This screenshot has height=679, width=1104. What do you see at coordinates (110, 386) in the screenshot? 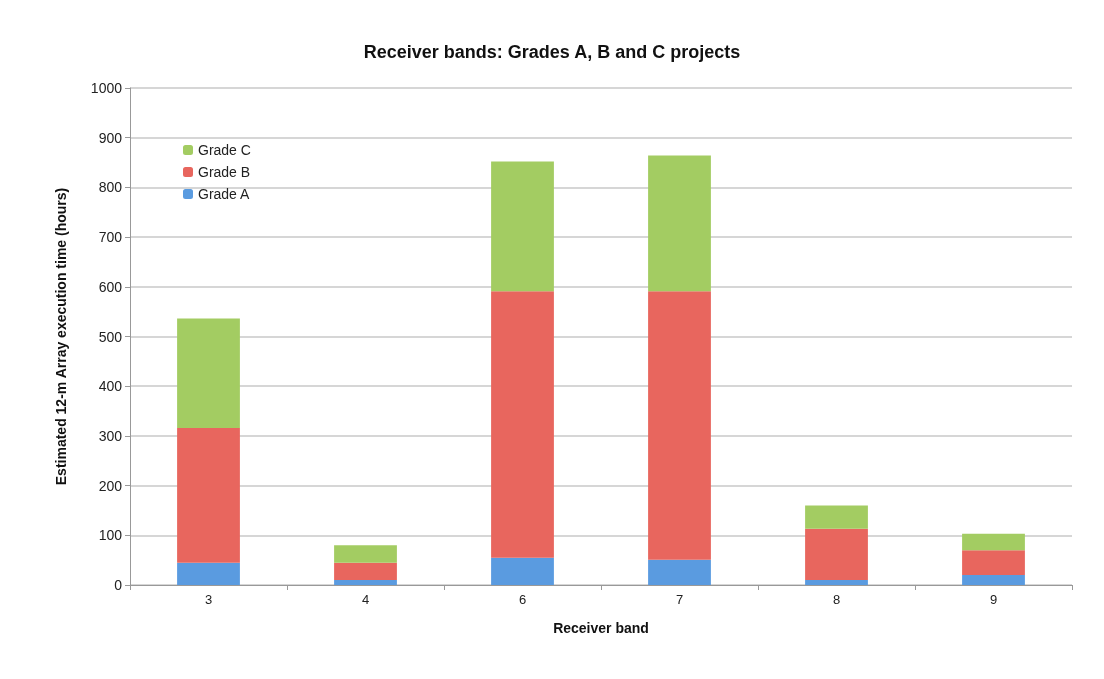
I see `y-tick-label: 400` at bounding box center [110, 386].